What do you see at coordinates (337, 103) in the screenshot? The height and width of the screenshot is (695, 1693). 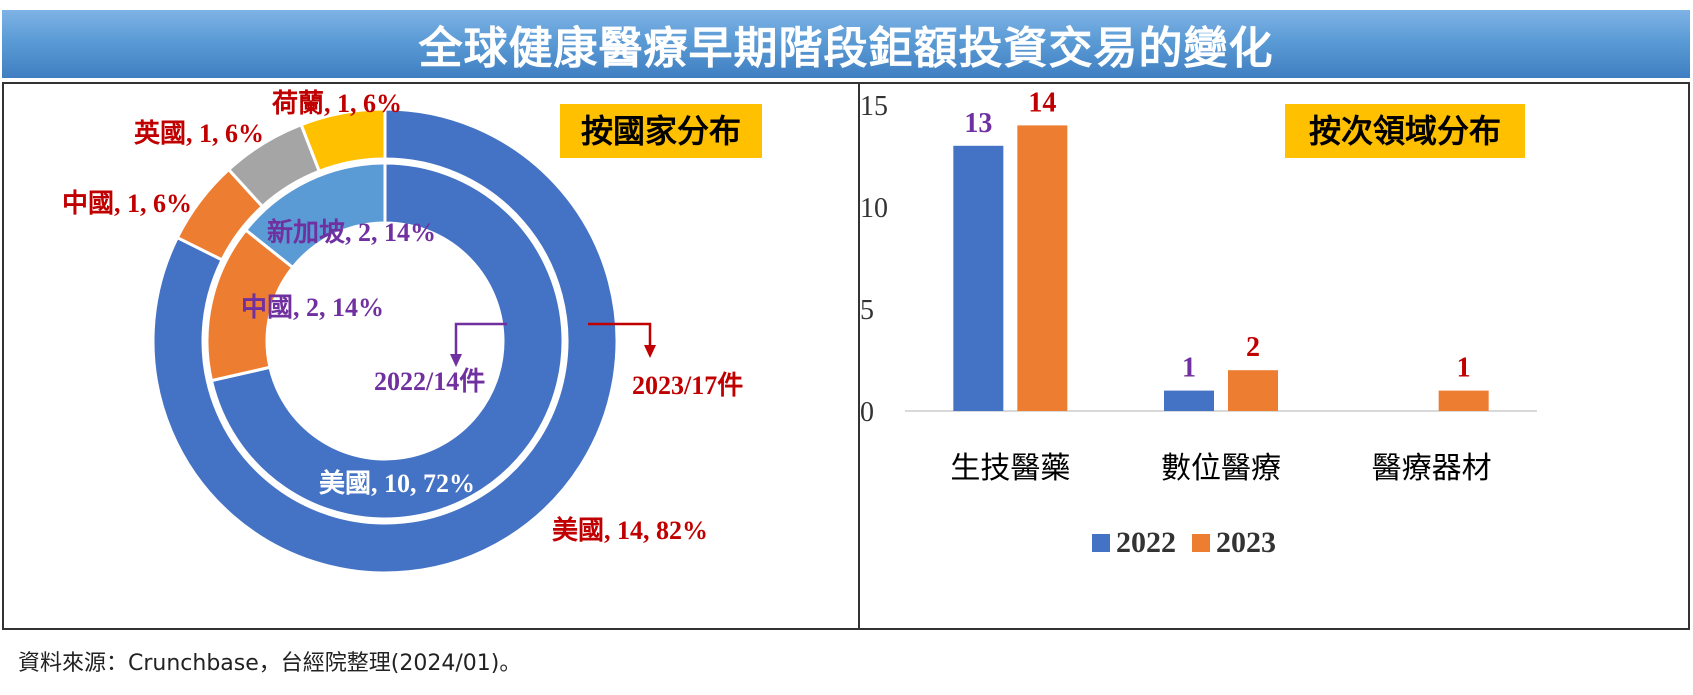 I see `donut-label-outer-3: 荷蘭, 1, 6%` at bounding box center [337, 103].